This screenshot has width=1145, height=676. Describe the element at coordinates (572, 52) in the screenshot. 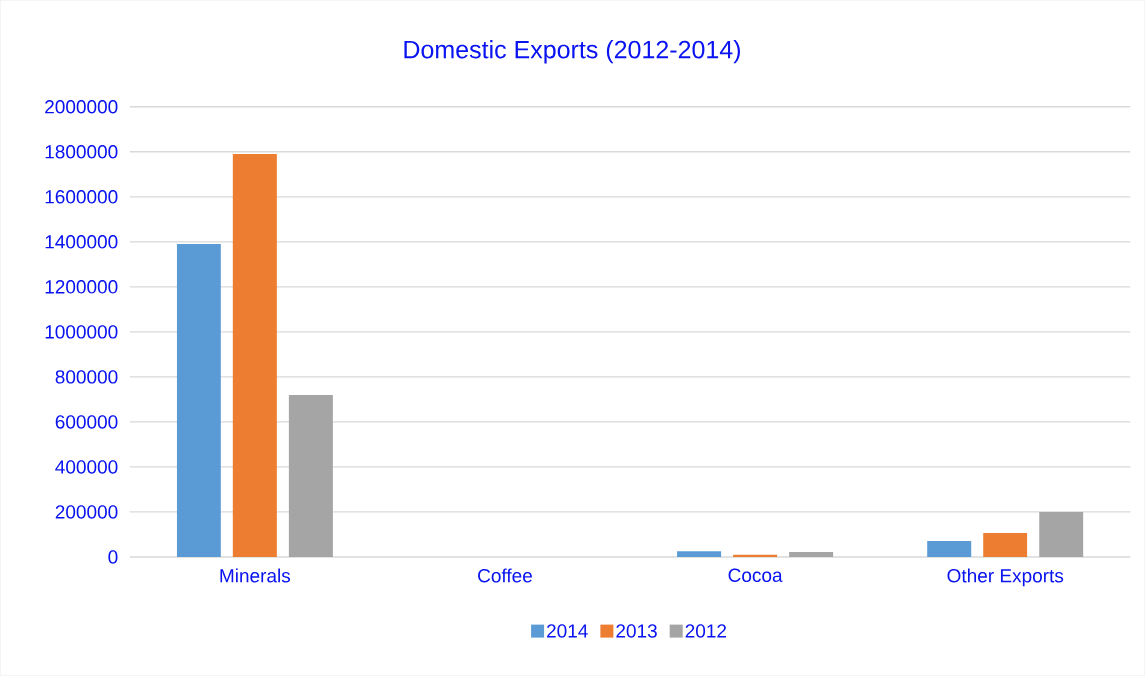

I see `chart-title: Domestic Exports (2012-2014)` at that location.